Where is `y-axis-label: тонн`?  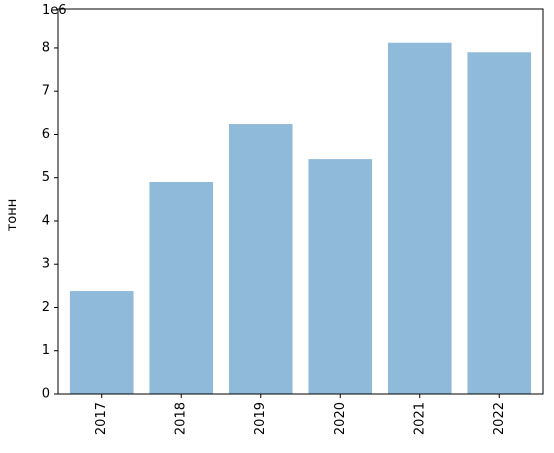
y-axis-label: тонн is located at coordinates (12, 215).